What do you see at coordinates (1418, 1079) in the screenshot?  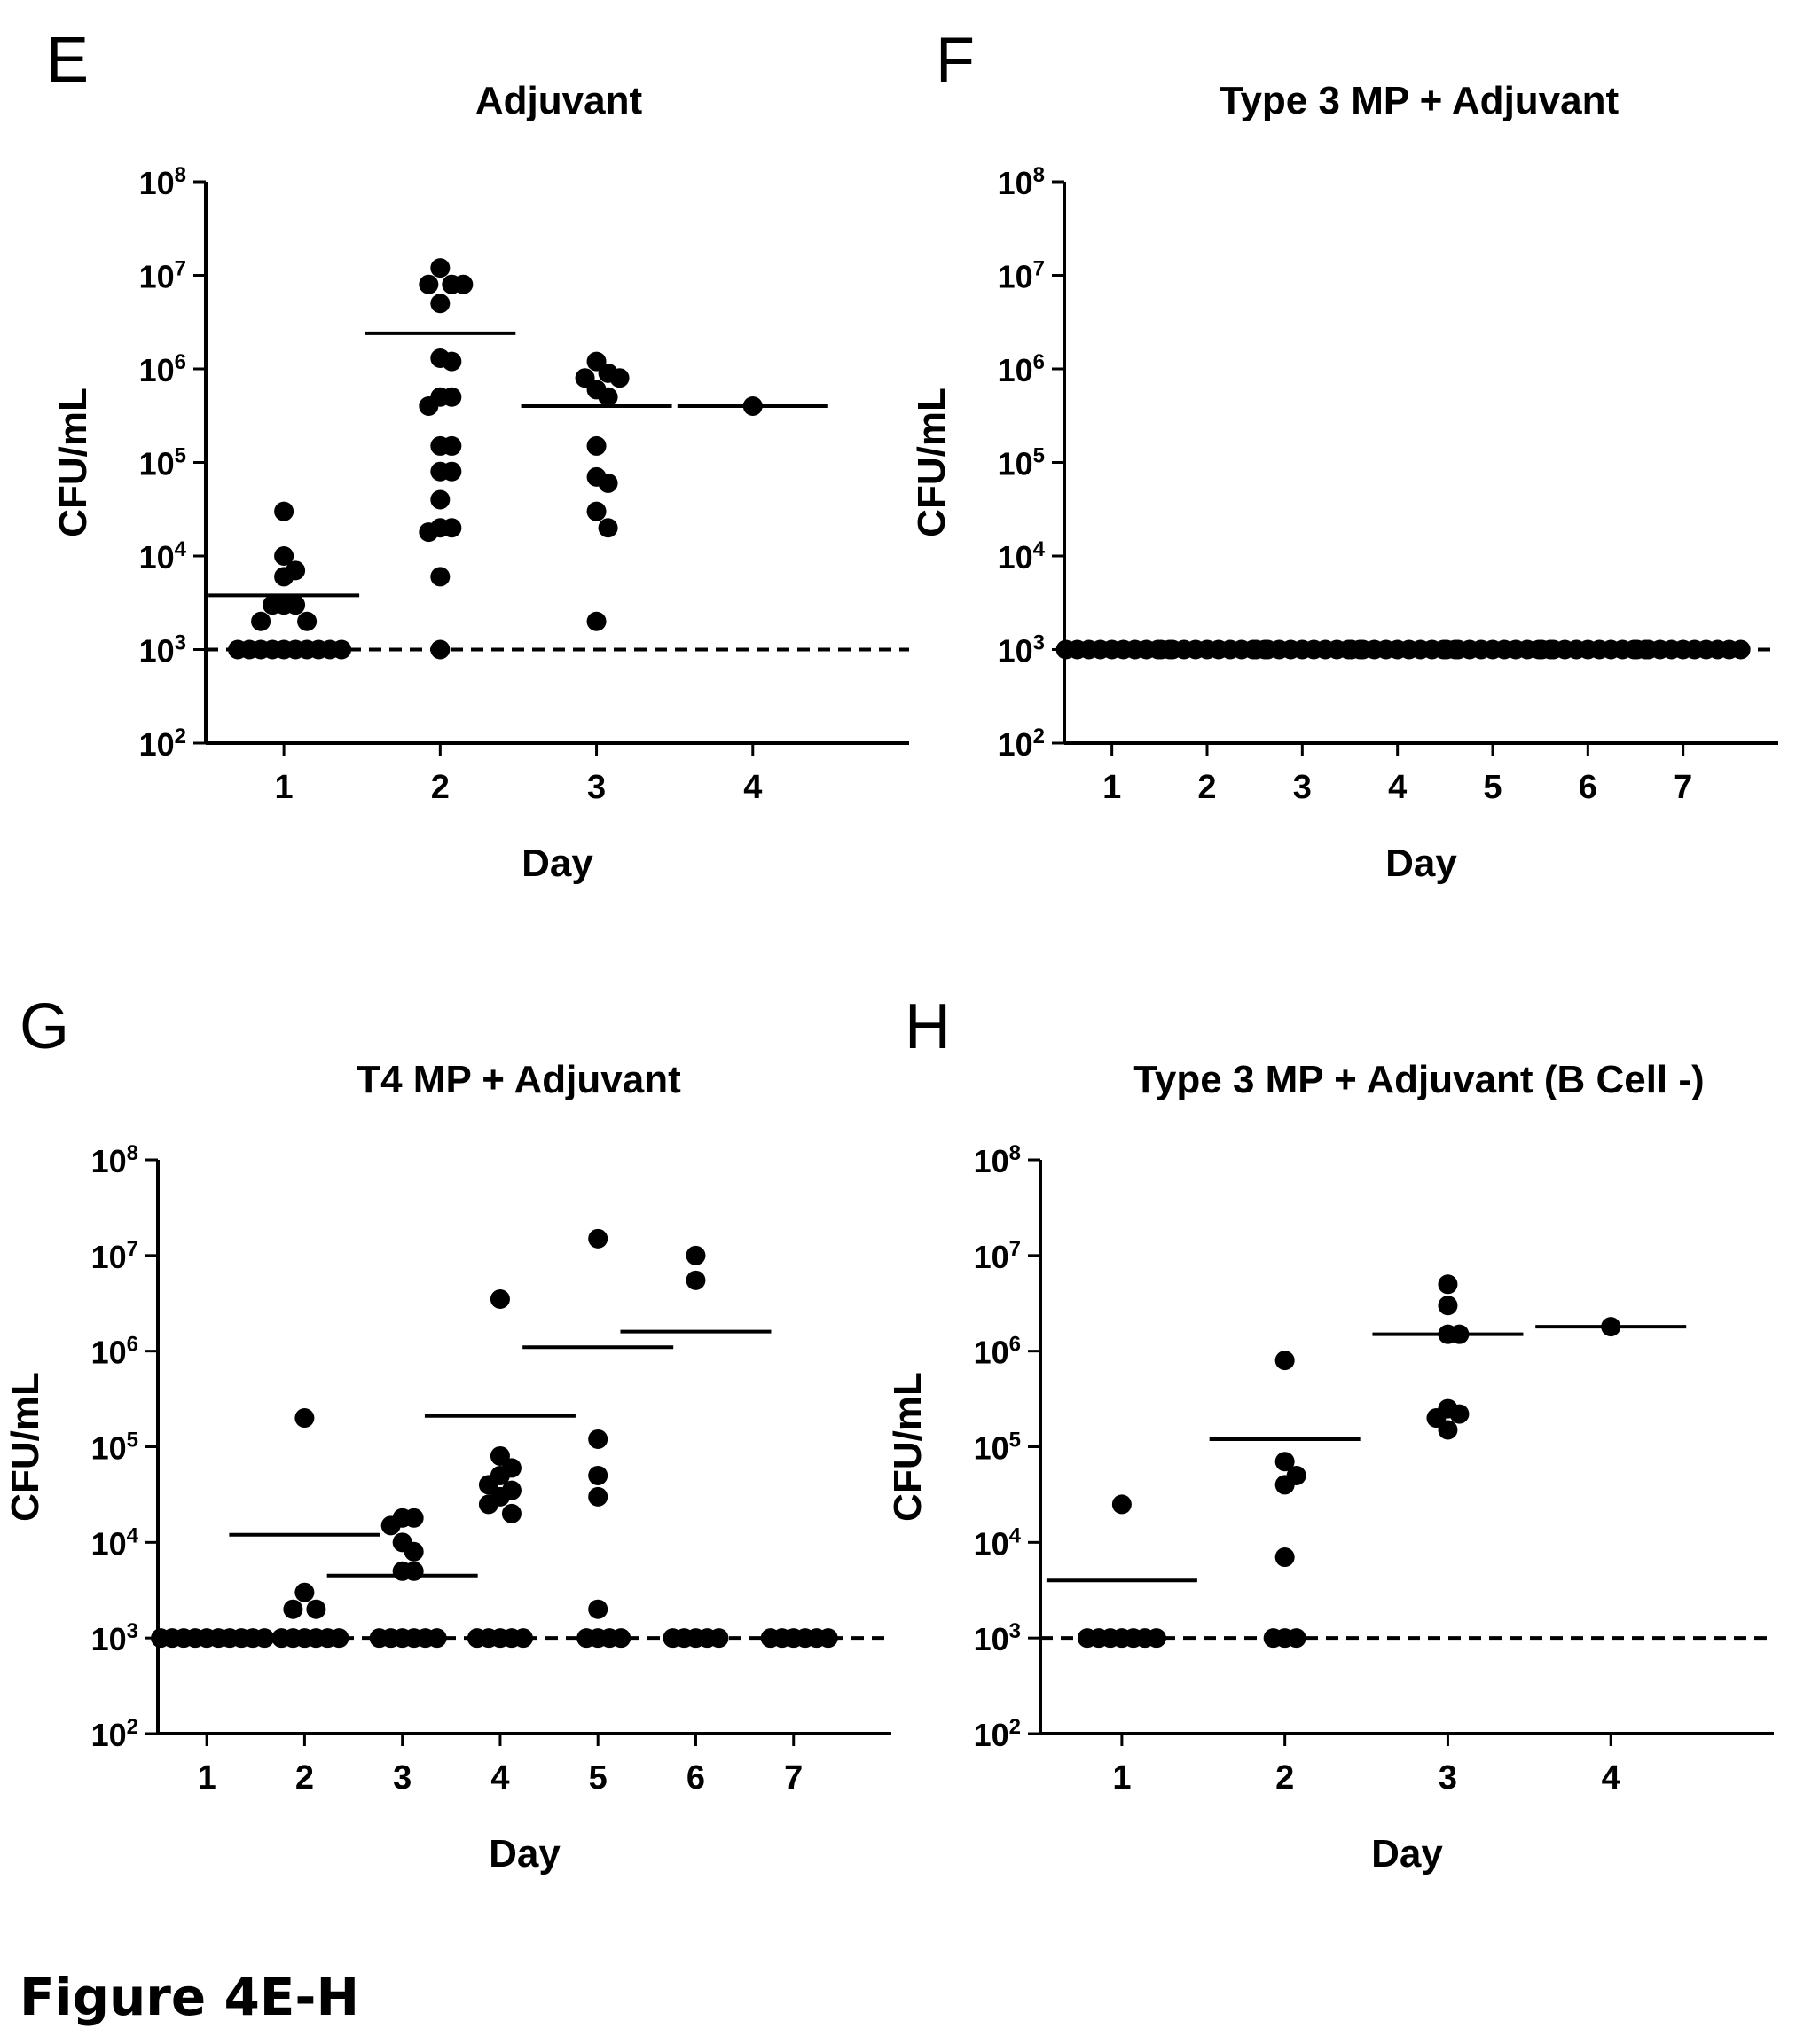 I see `chart-title: Type 3 MP + Adjuvant (B Cell -)` at bounding box center [1418, 1079].